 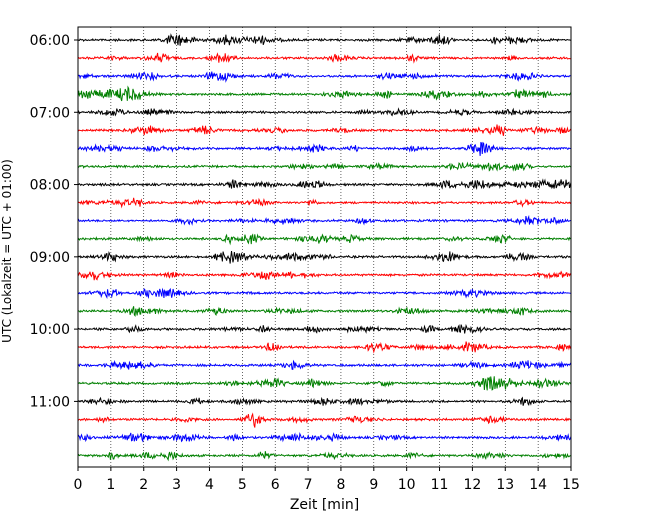 What do you see at coordinates (308, 485) in the screenshot?
I see `x-tick-label: 7` at bounding box center [308, 485].